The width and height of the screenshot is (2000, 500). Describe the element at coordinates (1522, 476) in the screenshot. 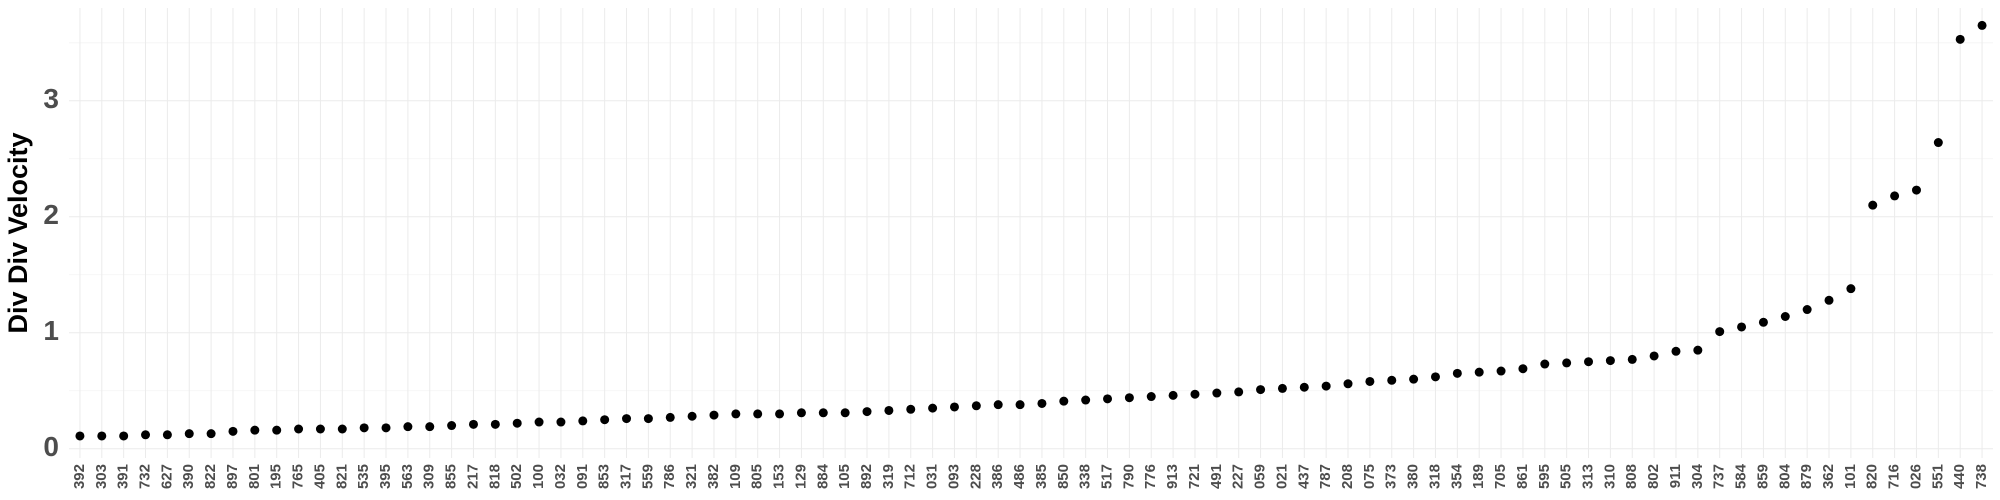

I see `x-tick-label: 861` at that location.